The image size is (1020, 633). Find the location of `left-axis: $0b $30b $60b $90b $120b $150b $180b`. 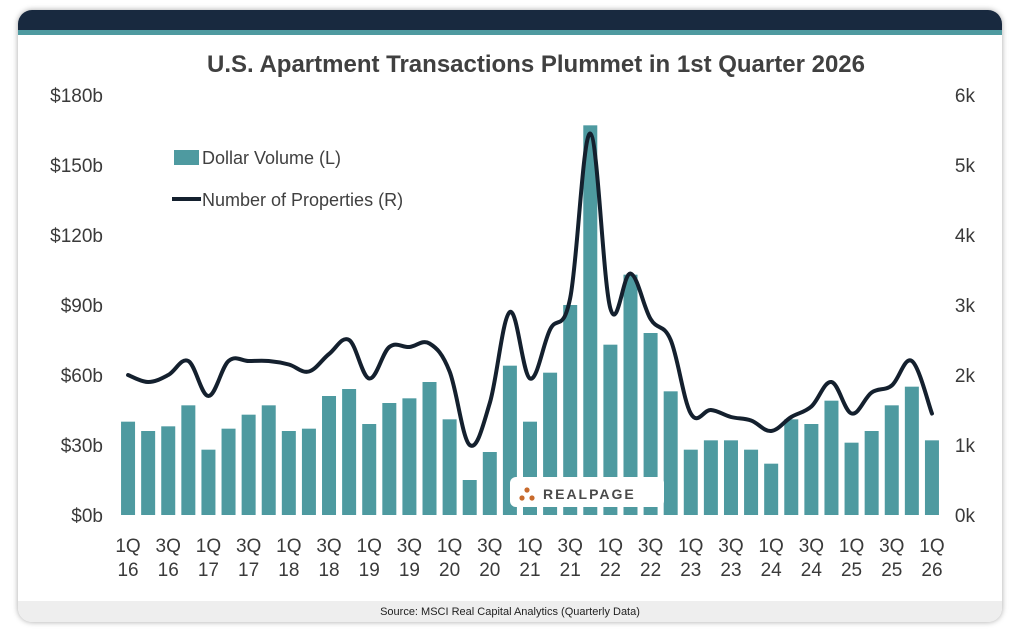

left-axis: $0b $30b $60b $90b $120b $150b $180b is located at coordinates (76, 306).